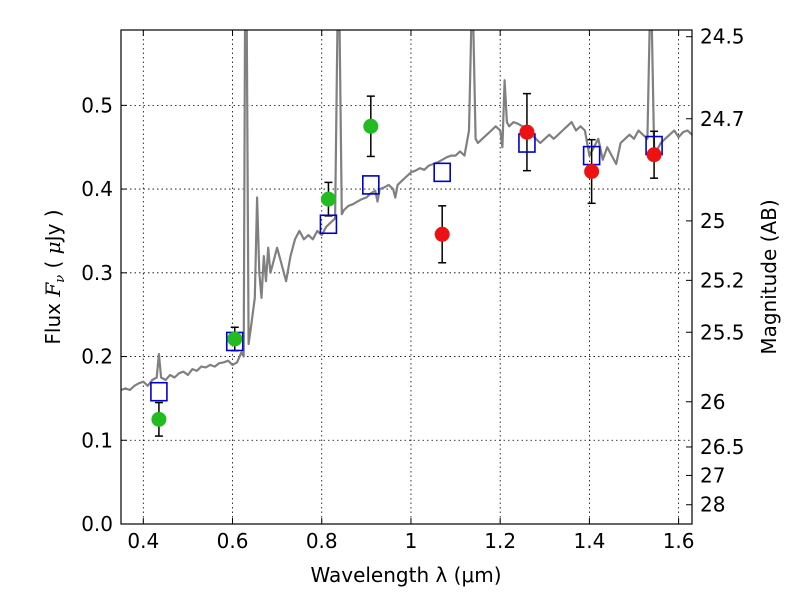 Image resolution: width=800 pixels, height=600 pixels. Describe the element at coordinates (589, 541) in the screenshot. I see `x-tick-label: 1.4` at that location.